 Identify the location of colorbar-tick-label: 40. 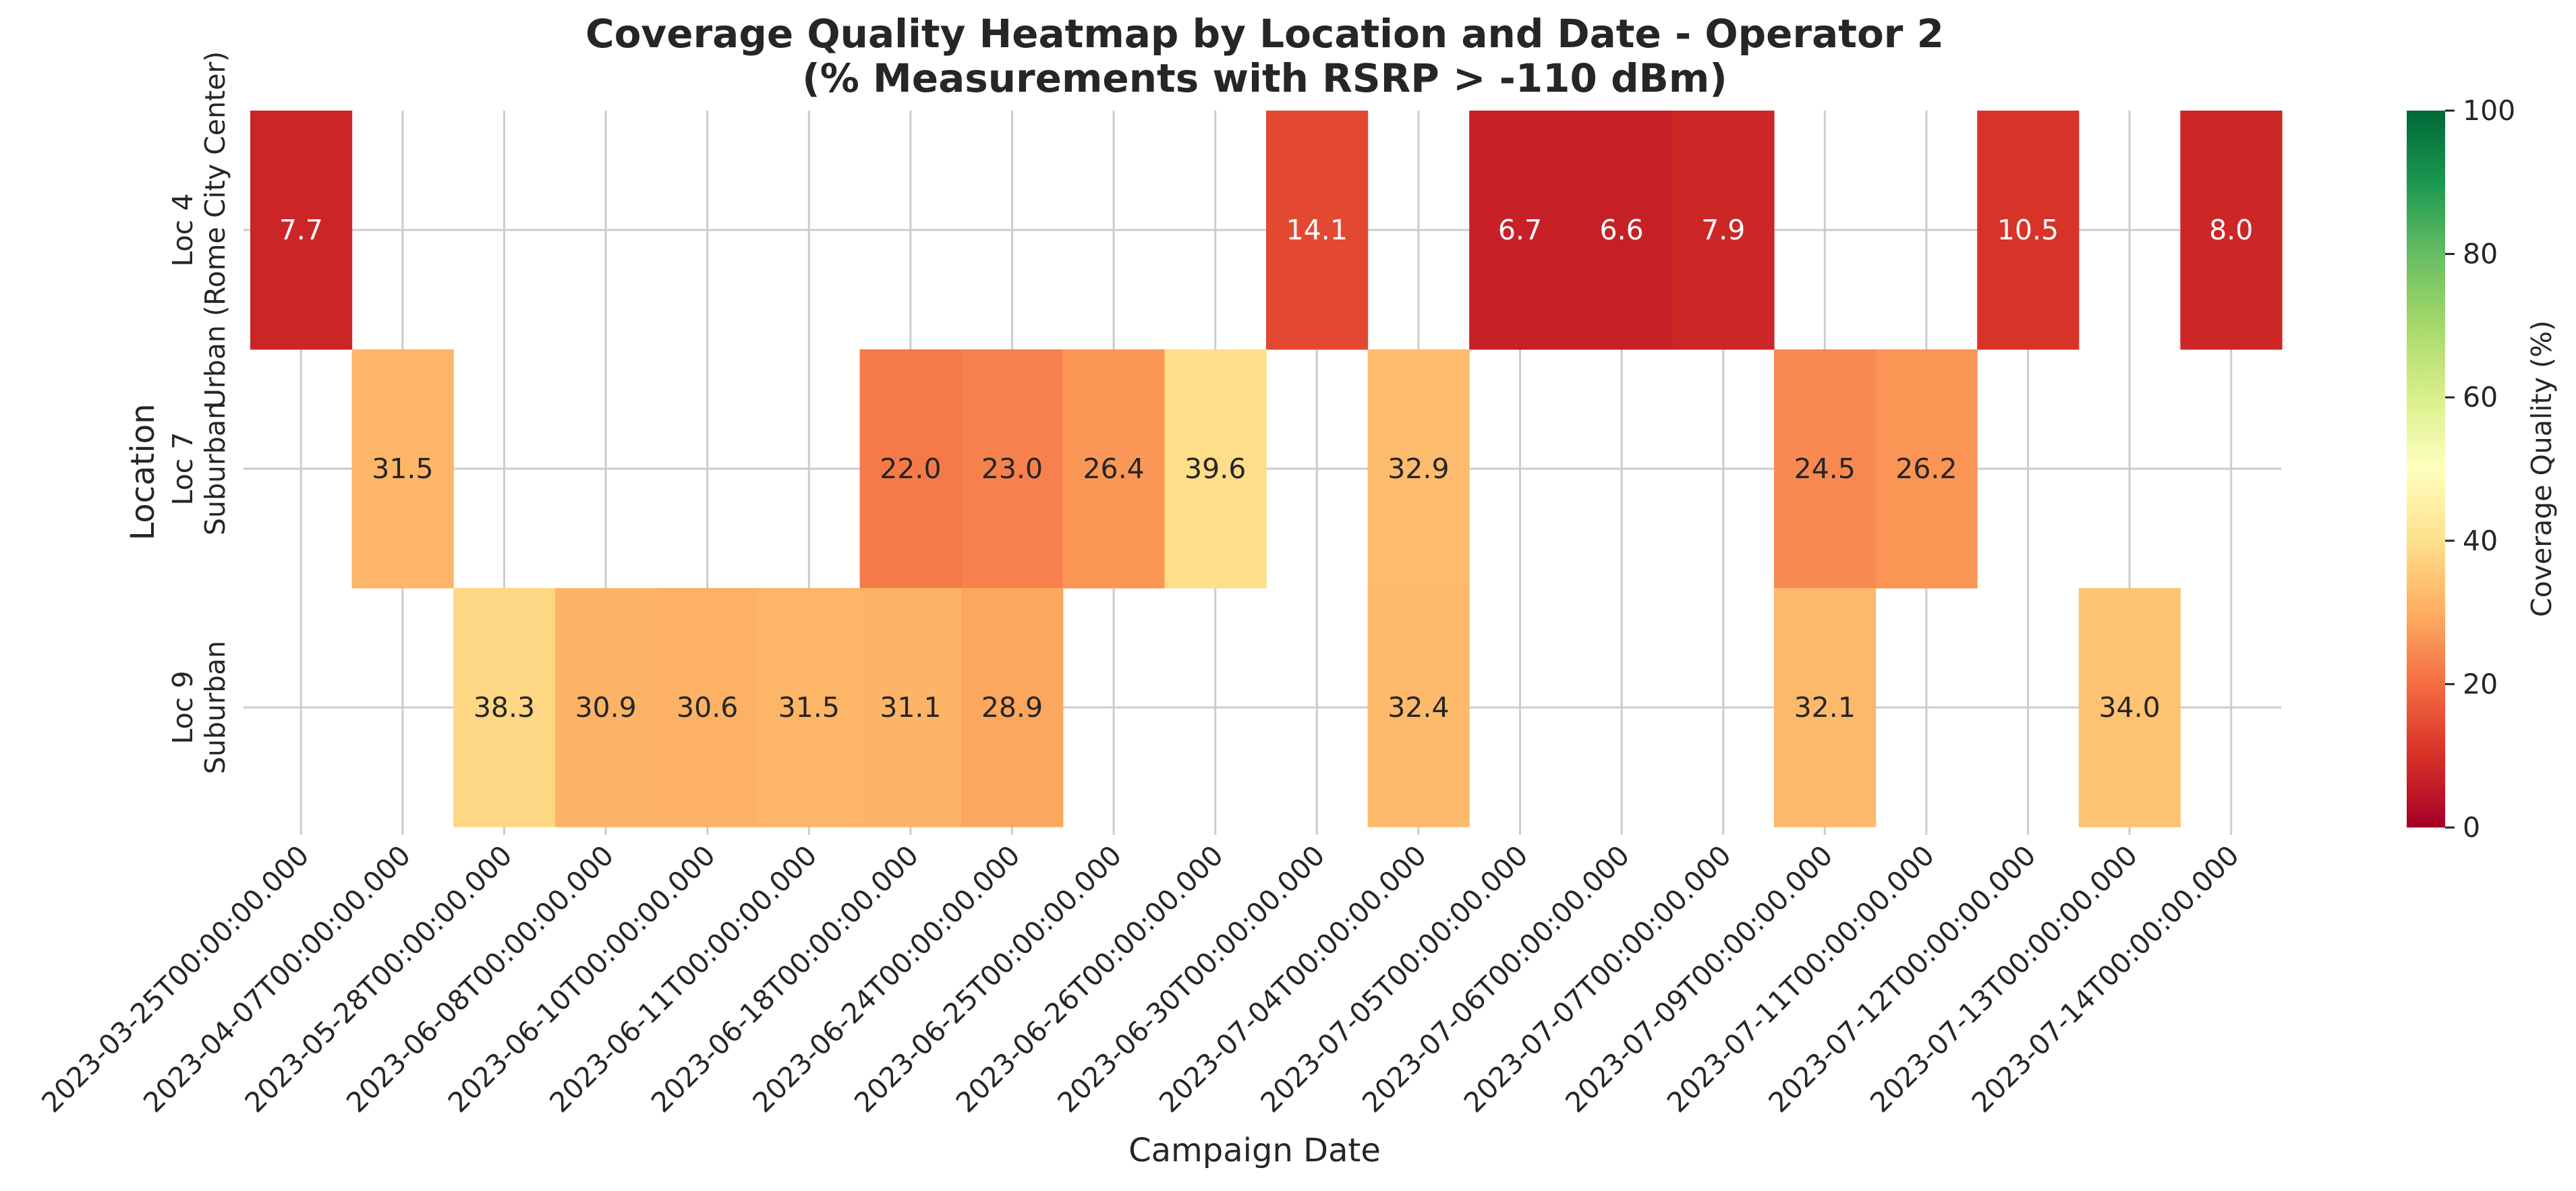
(2480, 541).